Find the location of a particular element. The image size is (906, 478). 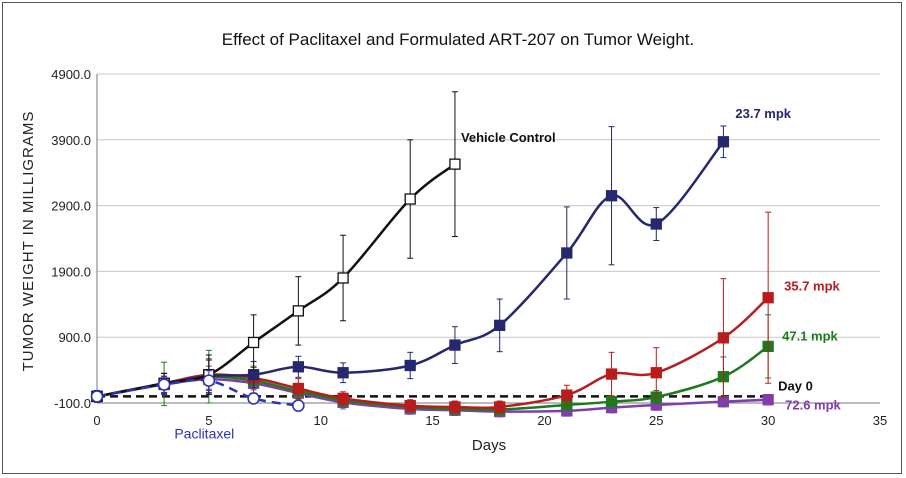

series-label: Paclitaxel is located at coordinates (204, 434).